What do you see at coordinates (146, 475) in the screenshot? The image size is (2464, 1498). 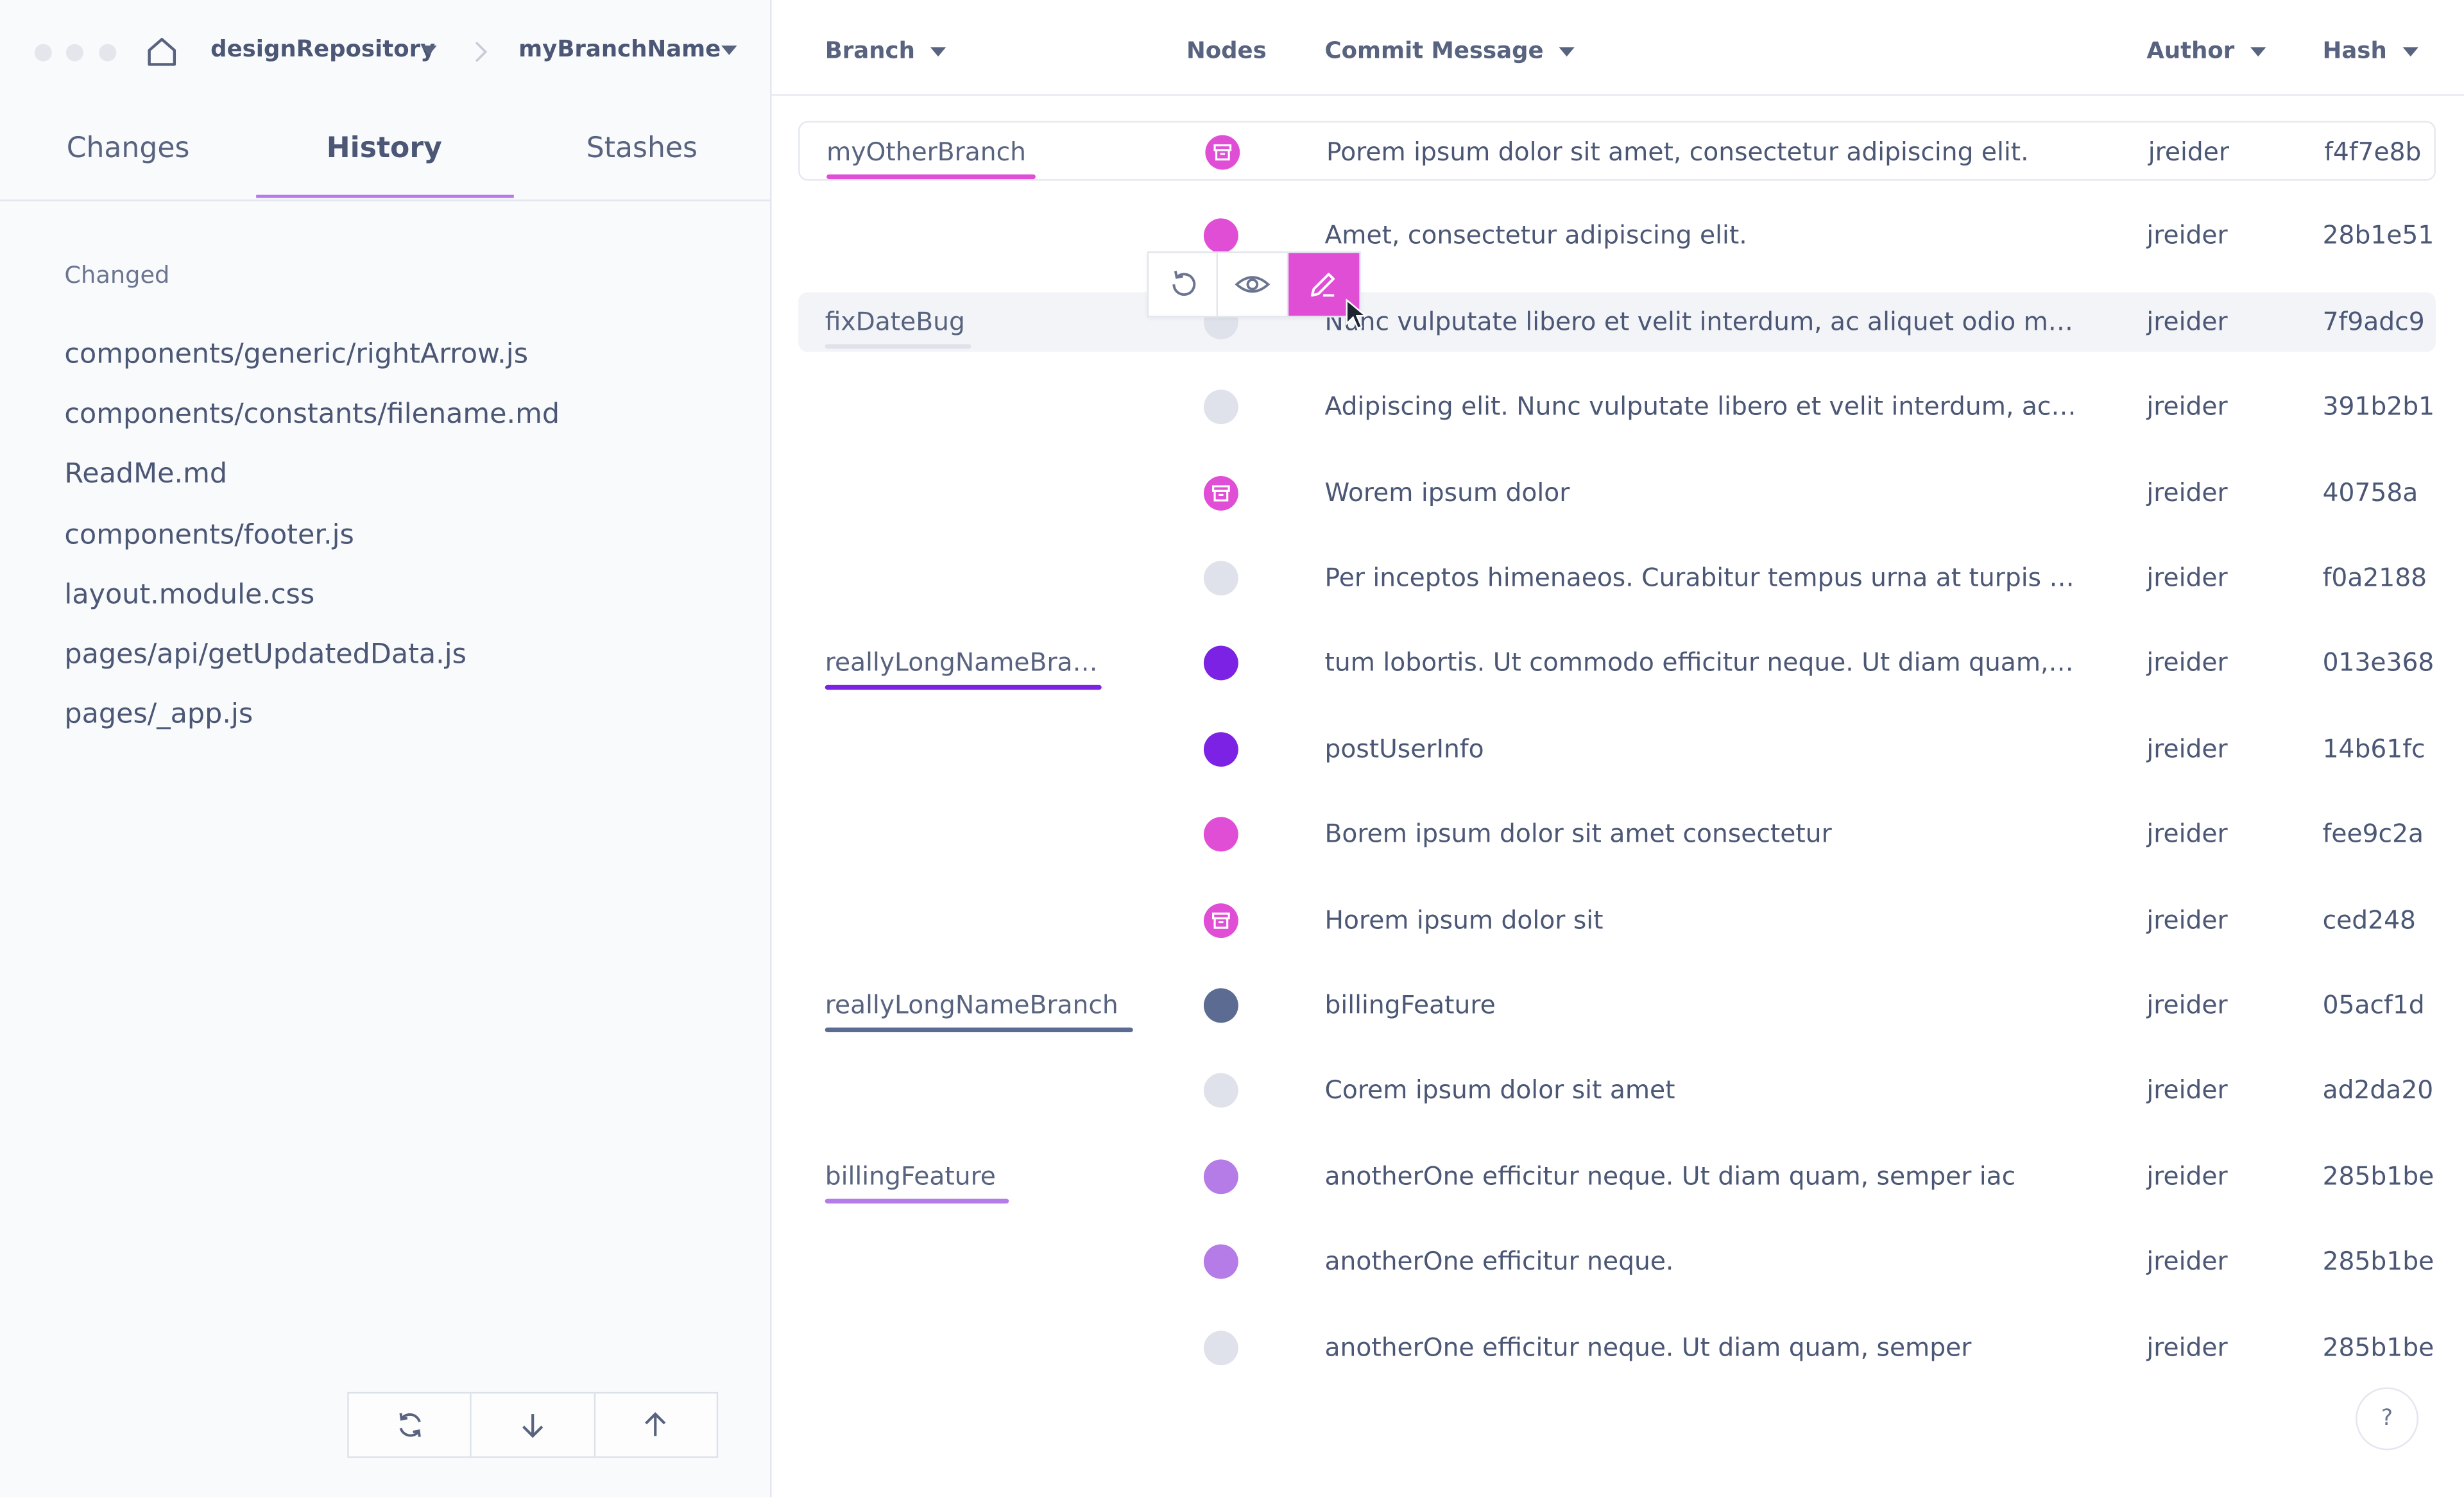 I see `changed-file-item: ReadMe.md` at bounding box center [146, 475].